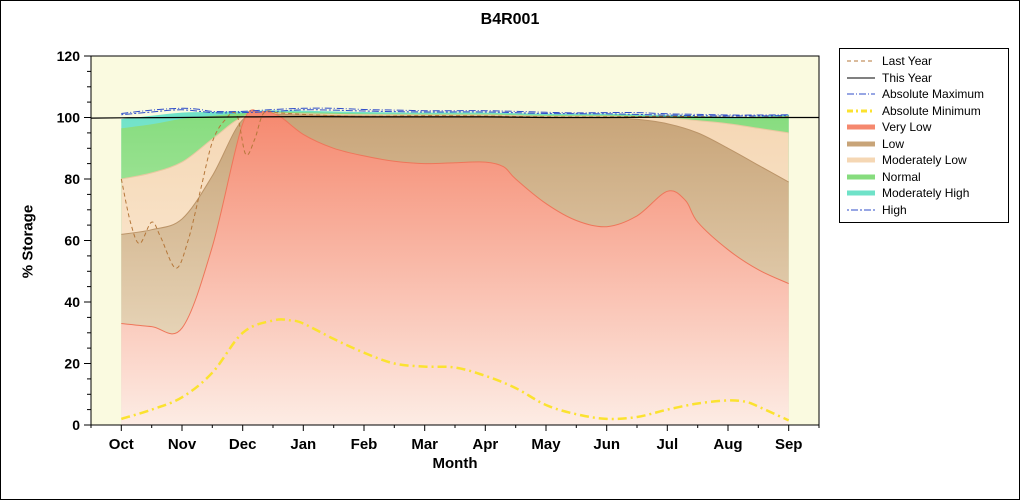 The height and width of the screenshot is (500, 1020). I want to click on y-axis: 0 20 40 60 80 100 120, so click(74, 240).